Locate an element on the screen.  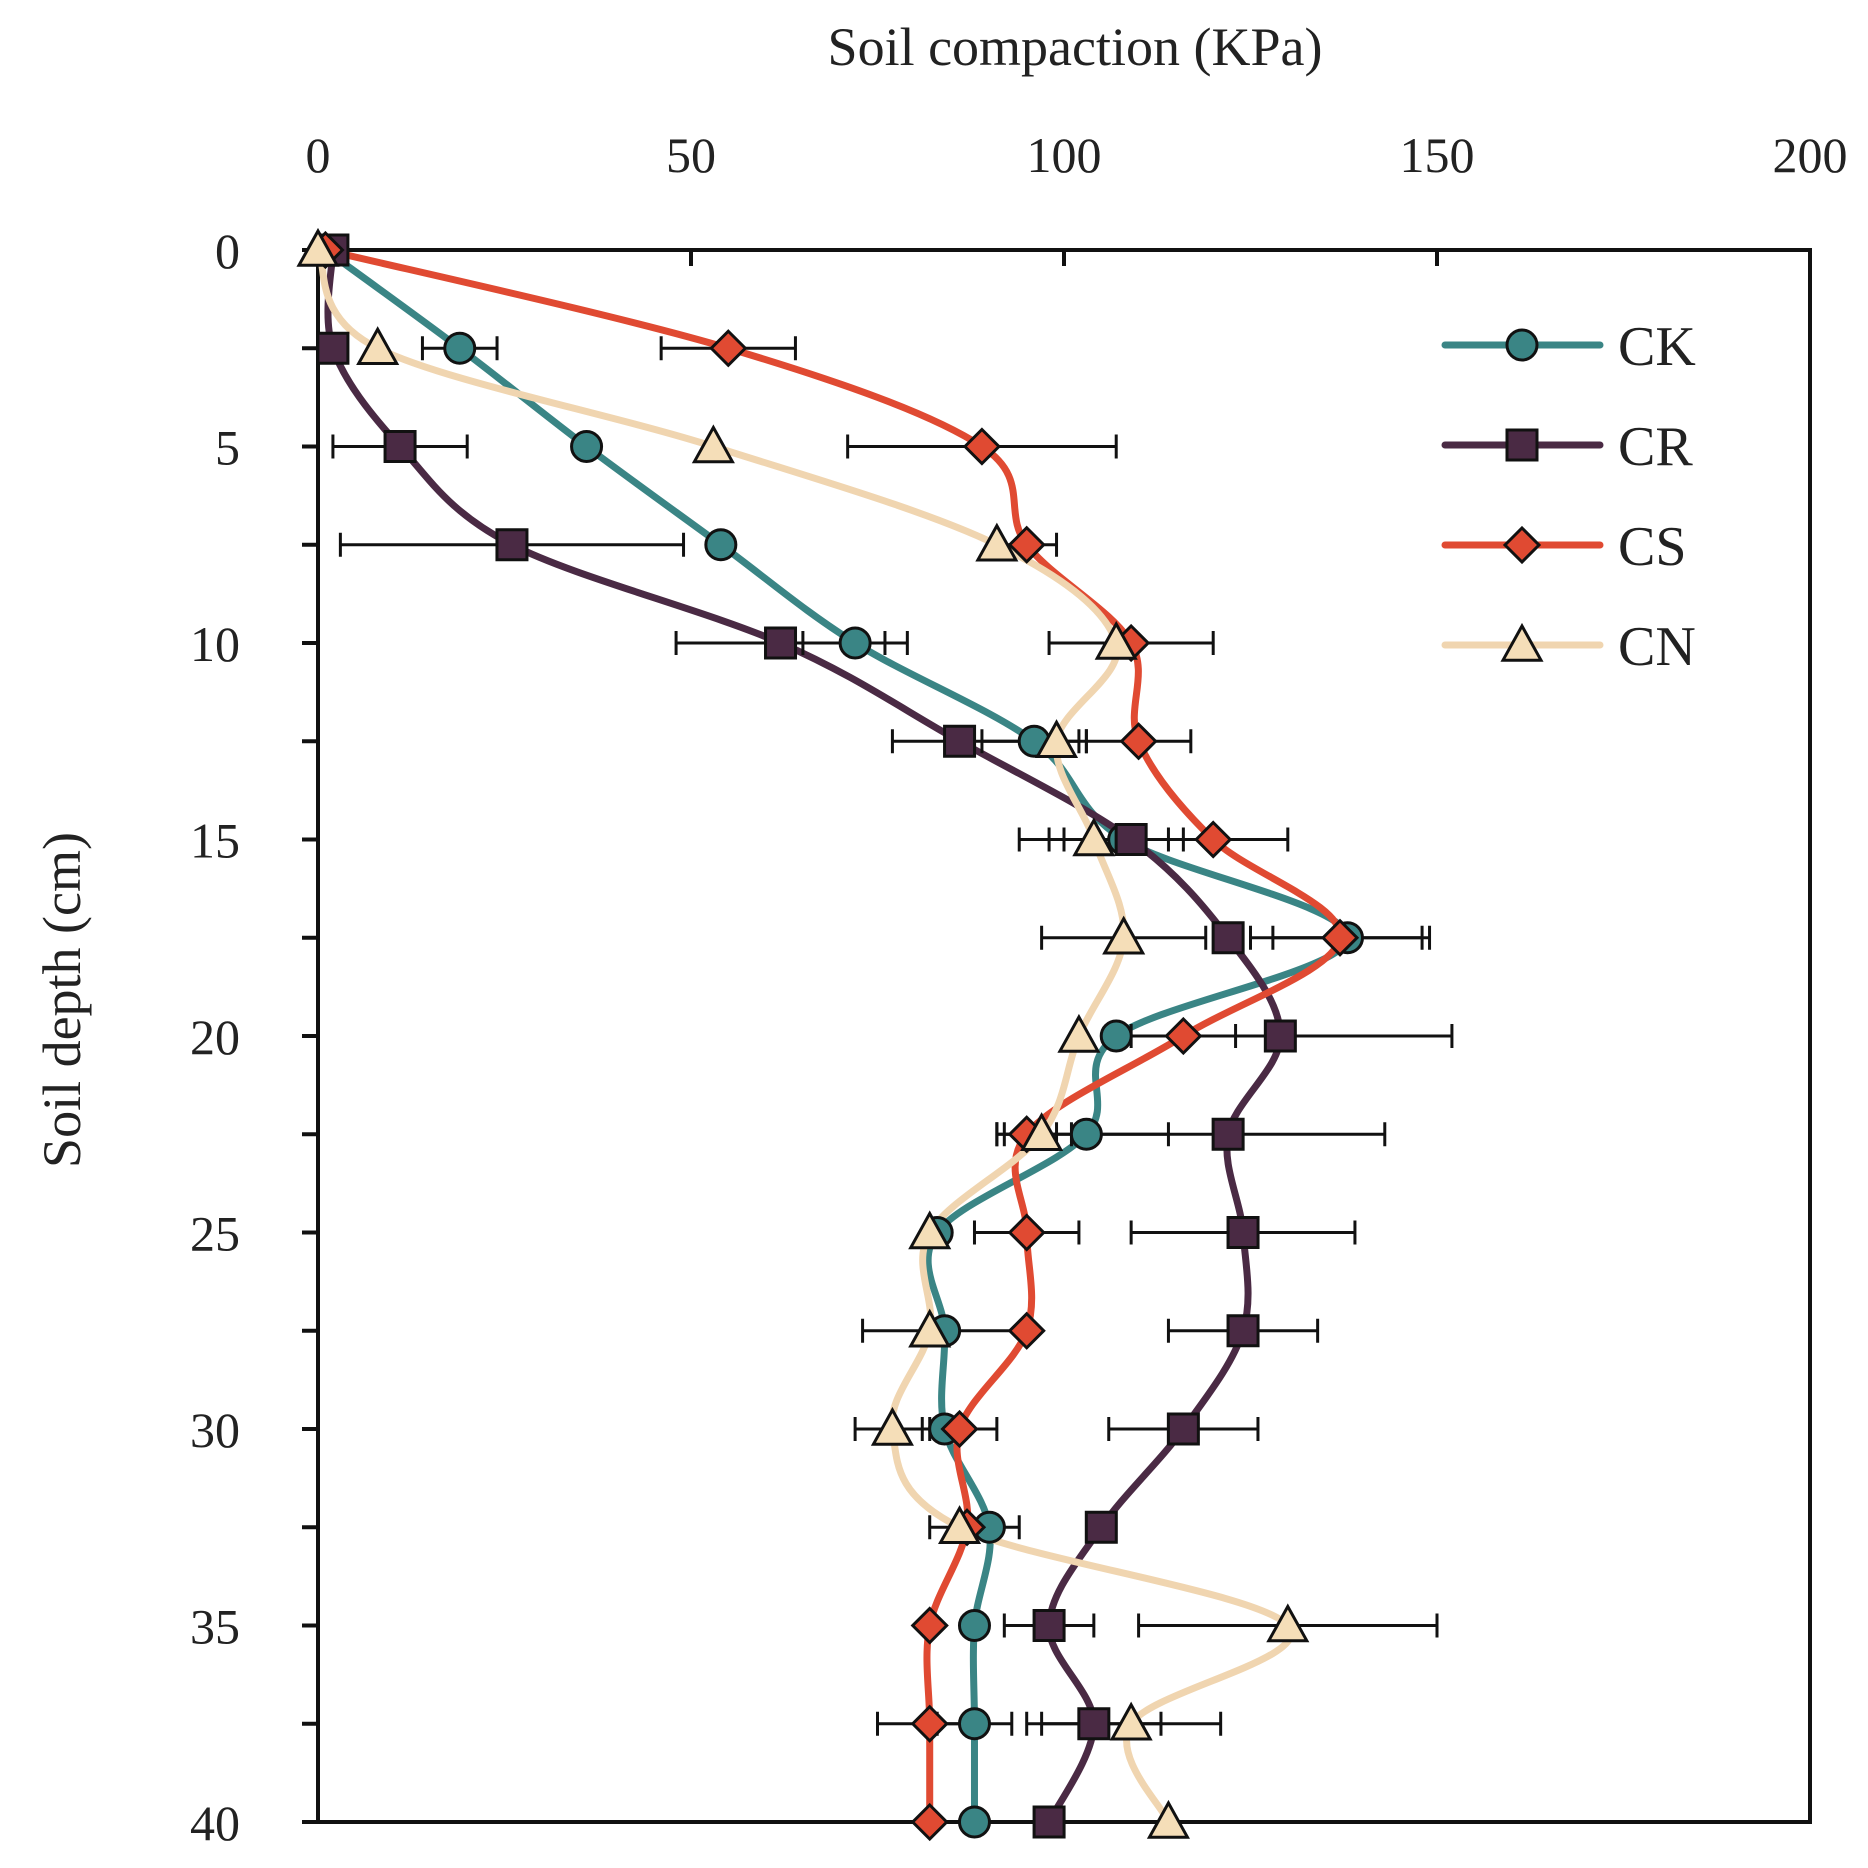
x-tick-label: 200 is located at coordinates (1810, 155).